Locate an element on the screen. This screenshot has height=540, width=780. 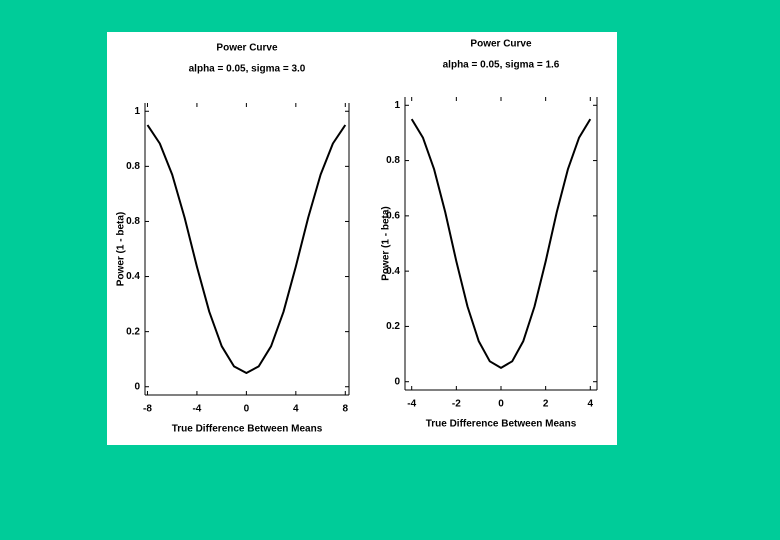
x-tick-label: 8 is located at coordinates (346, 409).